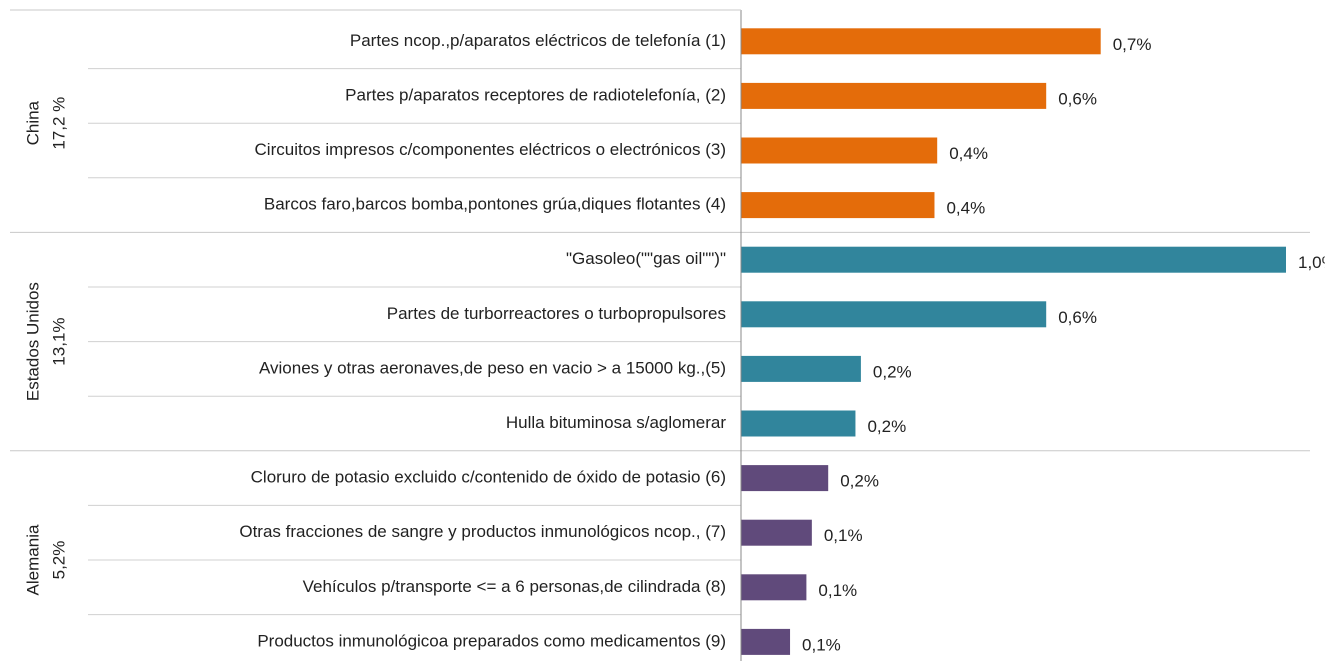 The height and width of the screenshot is (661, 1325). I want to click on group-share: 17,2 %, so click(58, 123).